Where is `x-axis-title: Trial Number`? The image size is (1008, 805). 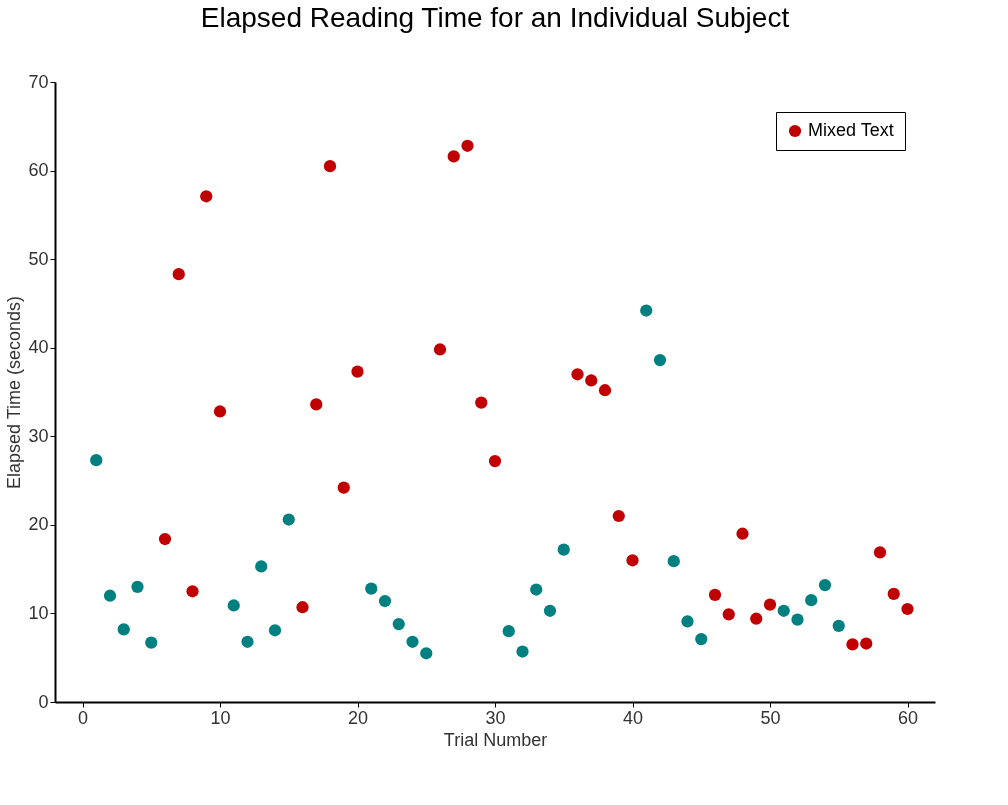
x-axis-title: Trial Number is located at coordinates (495, 739).